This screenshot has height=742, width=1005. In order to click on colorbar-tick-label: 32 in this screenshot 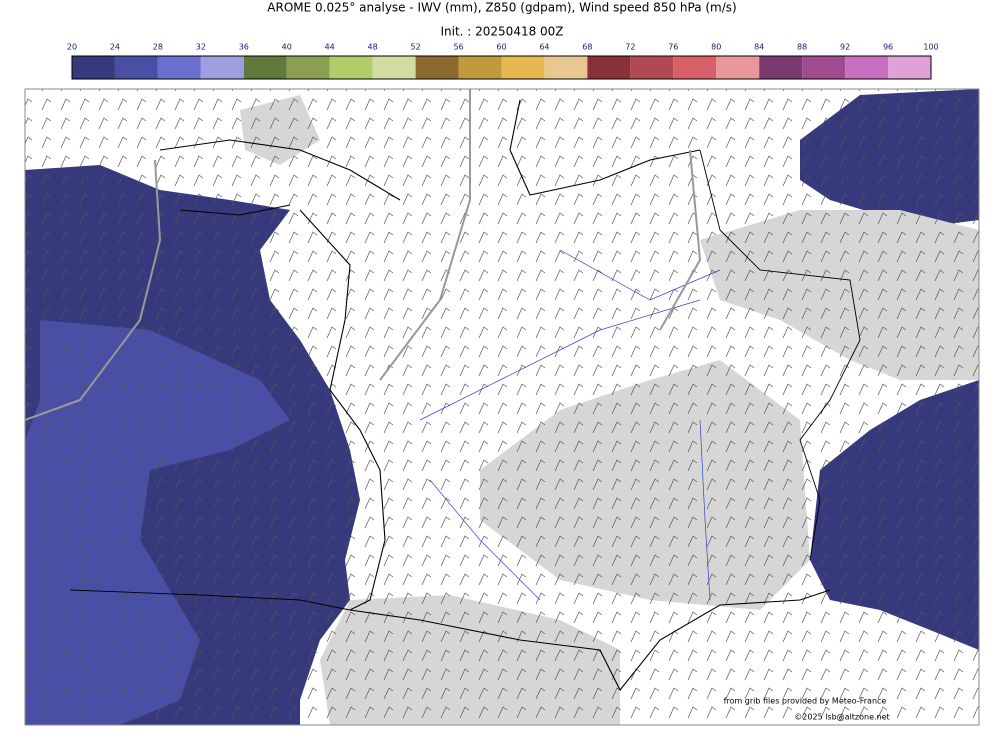, I will do `click(201, 47)`.